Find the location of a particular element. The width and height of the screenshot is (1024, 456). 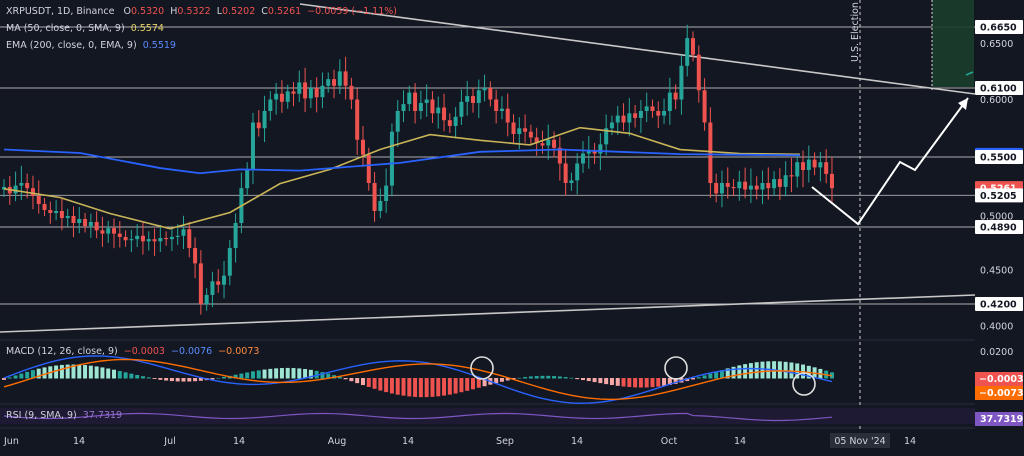

price-tick-label: 0.6000 is located at coordinates (996, 100).